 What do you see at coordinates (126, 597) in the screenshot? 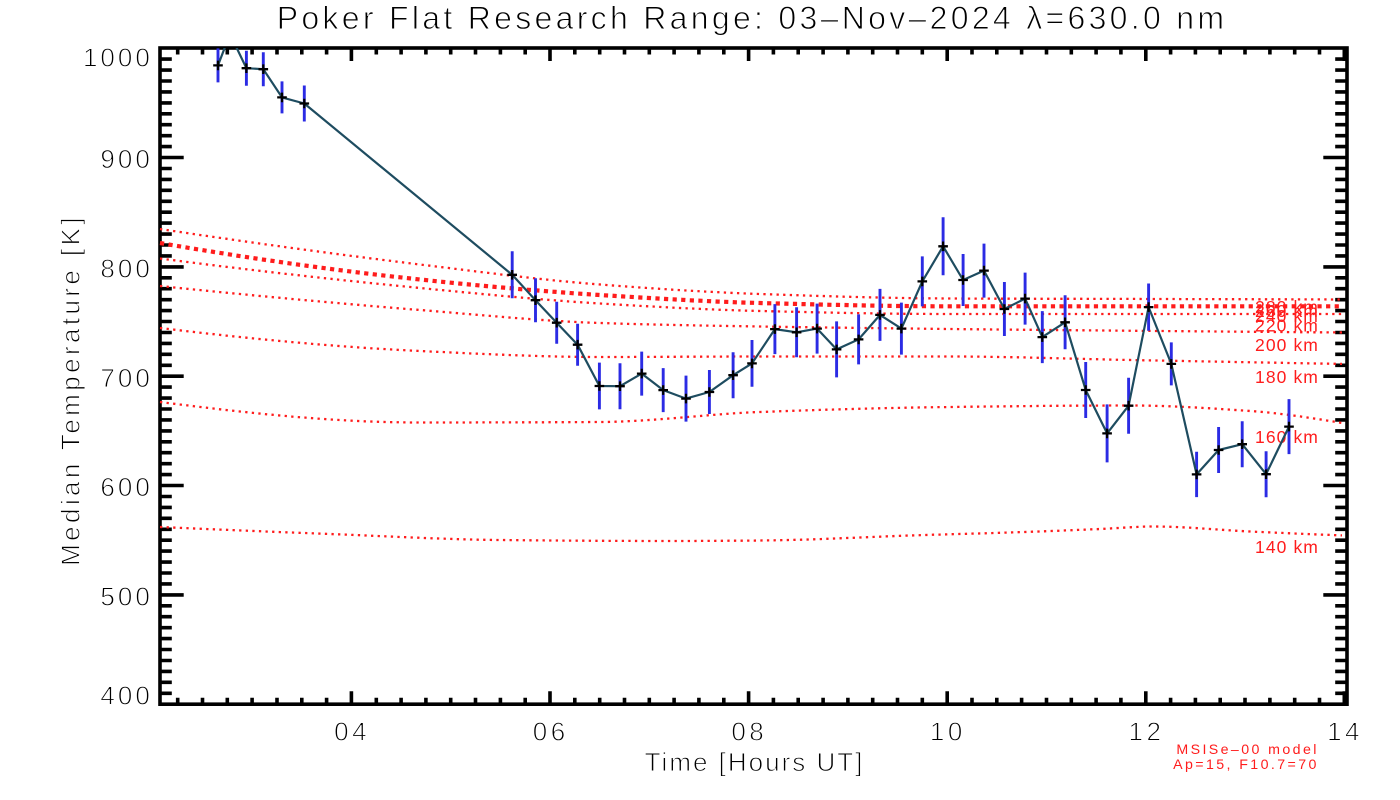
I see `svg-text: 500` at bounding box center [126, 597].